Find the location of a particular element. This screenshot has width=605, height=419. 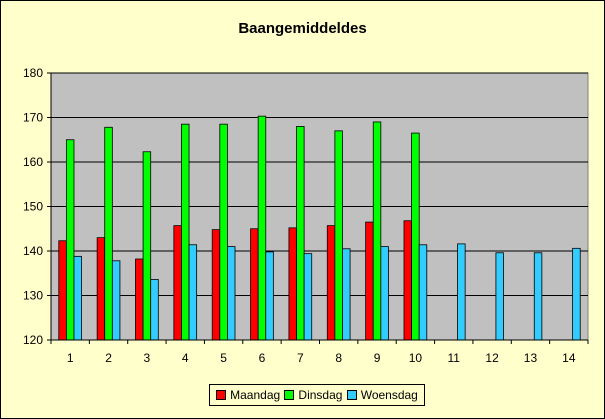

legend-label-maandag: Maandag is located at coordinates (255, 395).